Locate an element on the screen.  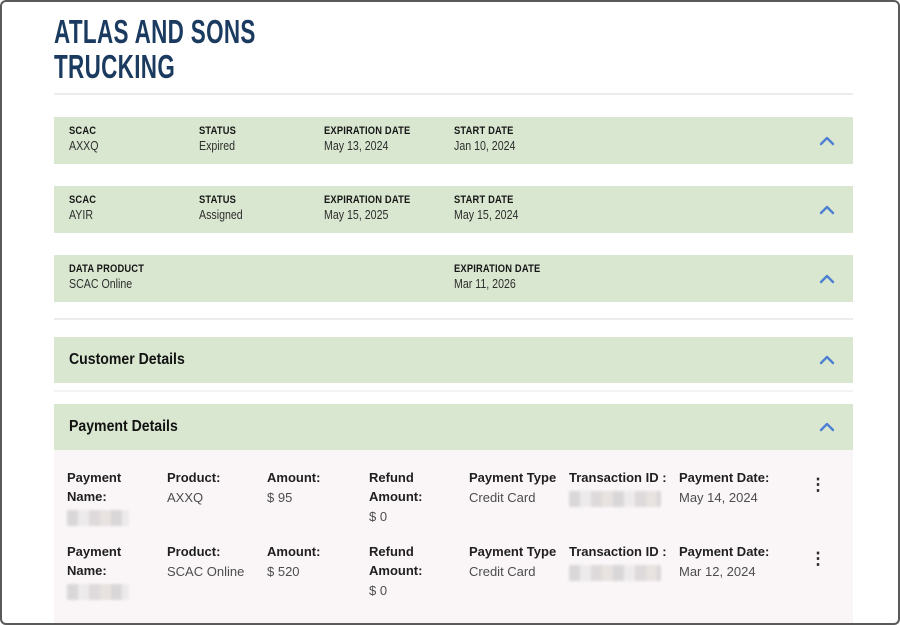
expiration-date-field: EXPIRATION DATE May 13, 2024 is located at coordinates (389, 140).